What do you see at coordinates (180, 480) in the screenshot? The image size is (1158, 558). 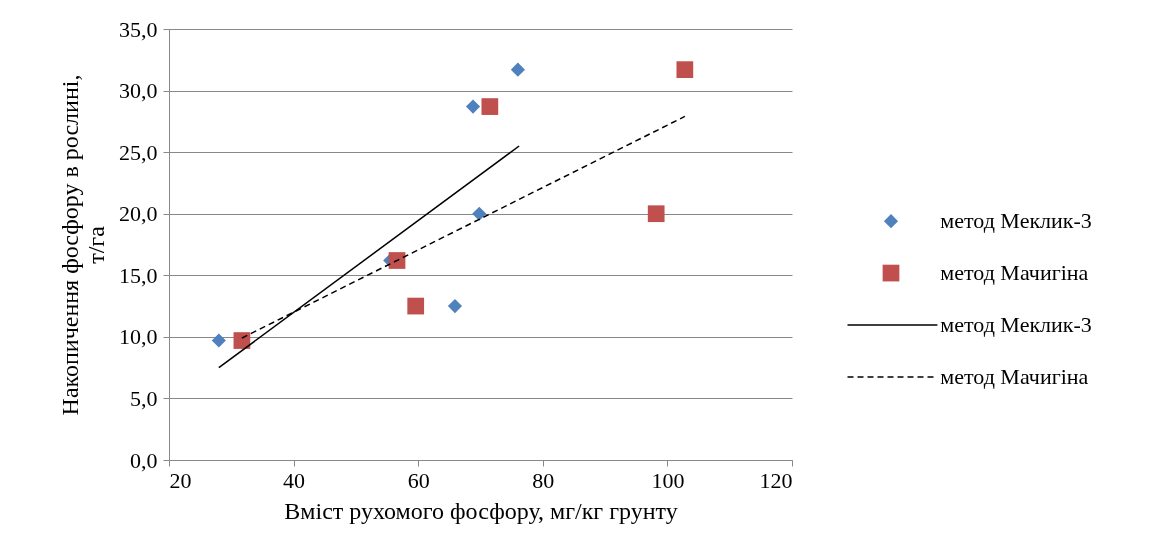 I see `x-tick-label: 20` at bounding box center [180, 480].